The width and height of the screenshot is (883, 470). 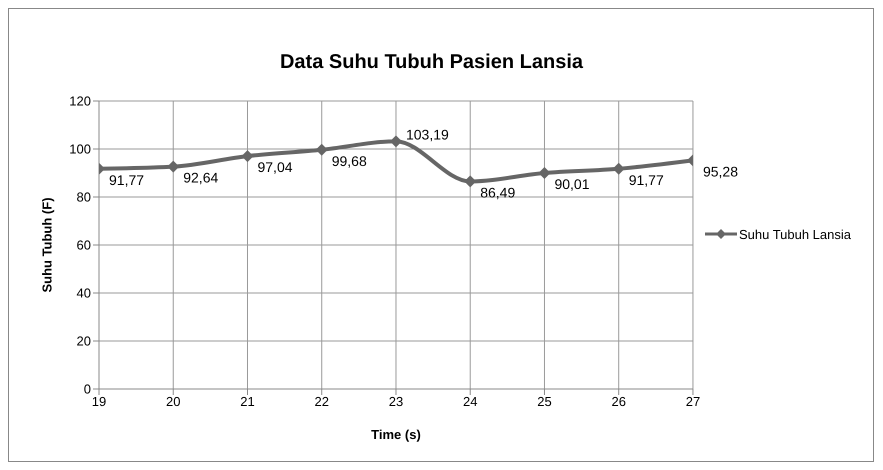 What do you see at coordinates (396, 434) in the screenshot?
I see `x-axis-title: Time (s)` at bounding box center [396, 434].